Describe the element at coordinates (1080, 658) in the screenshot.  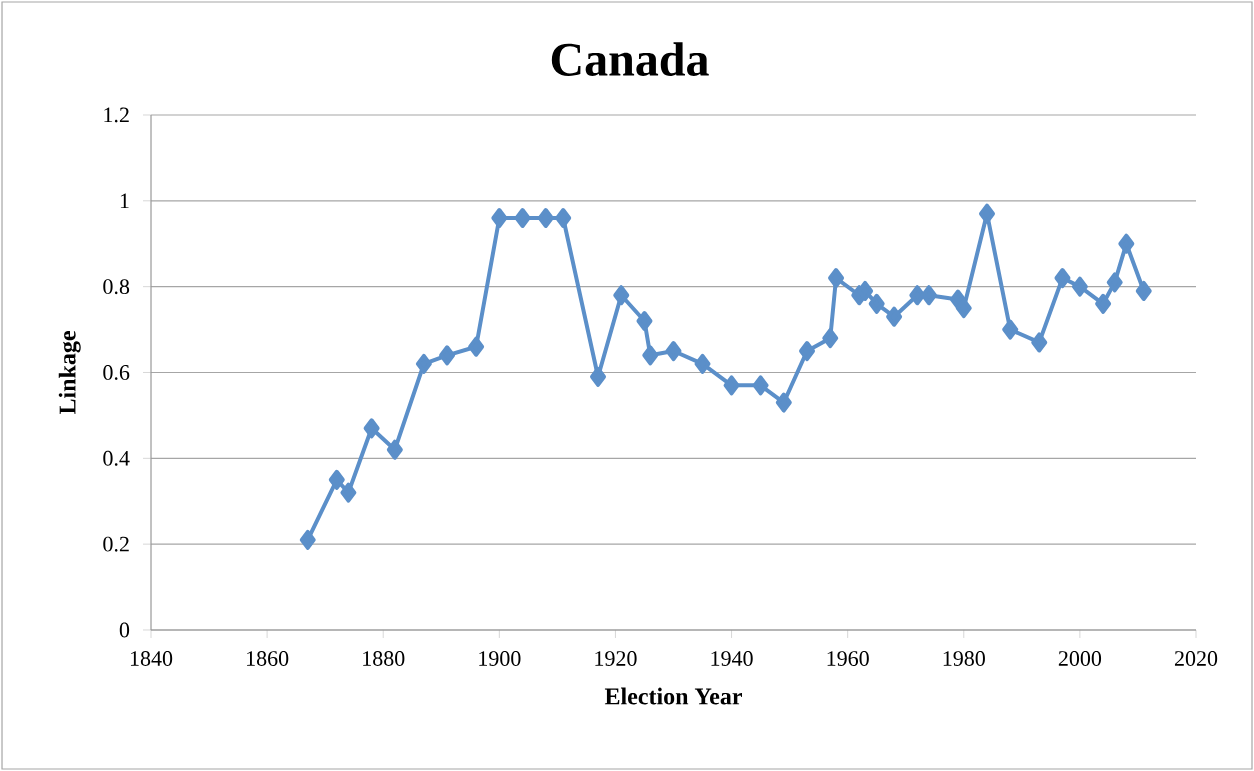
I see `x-tick-label: 2000` at that location.